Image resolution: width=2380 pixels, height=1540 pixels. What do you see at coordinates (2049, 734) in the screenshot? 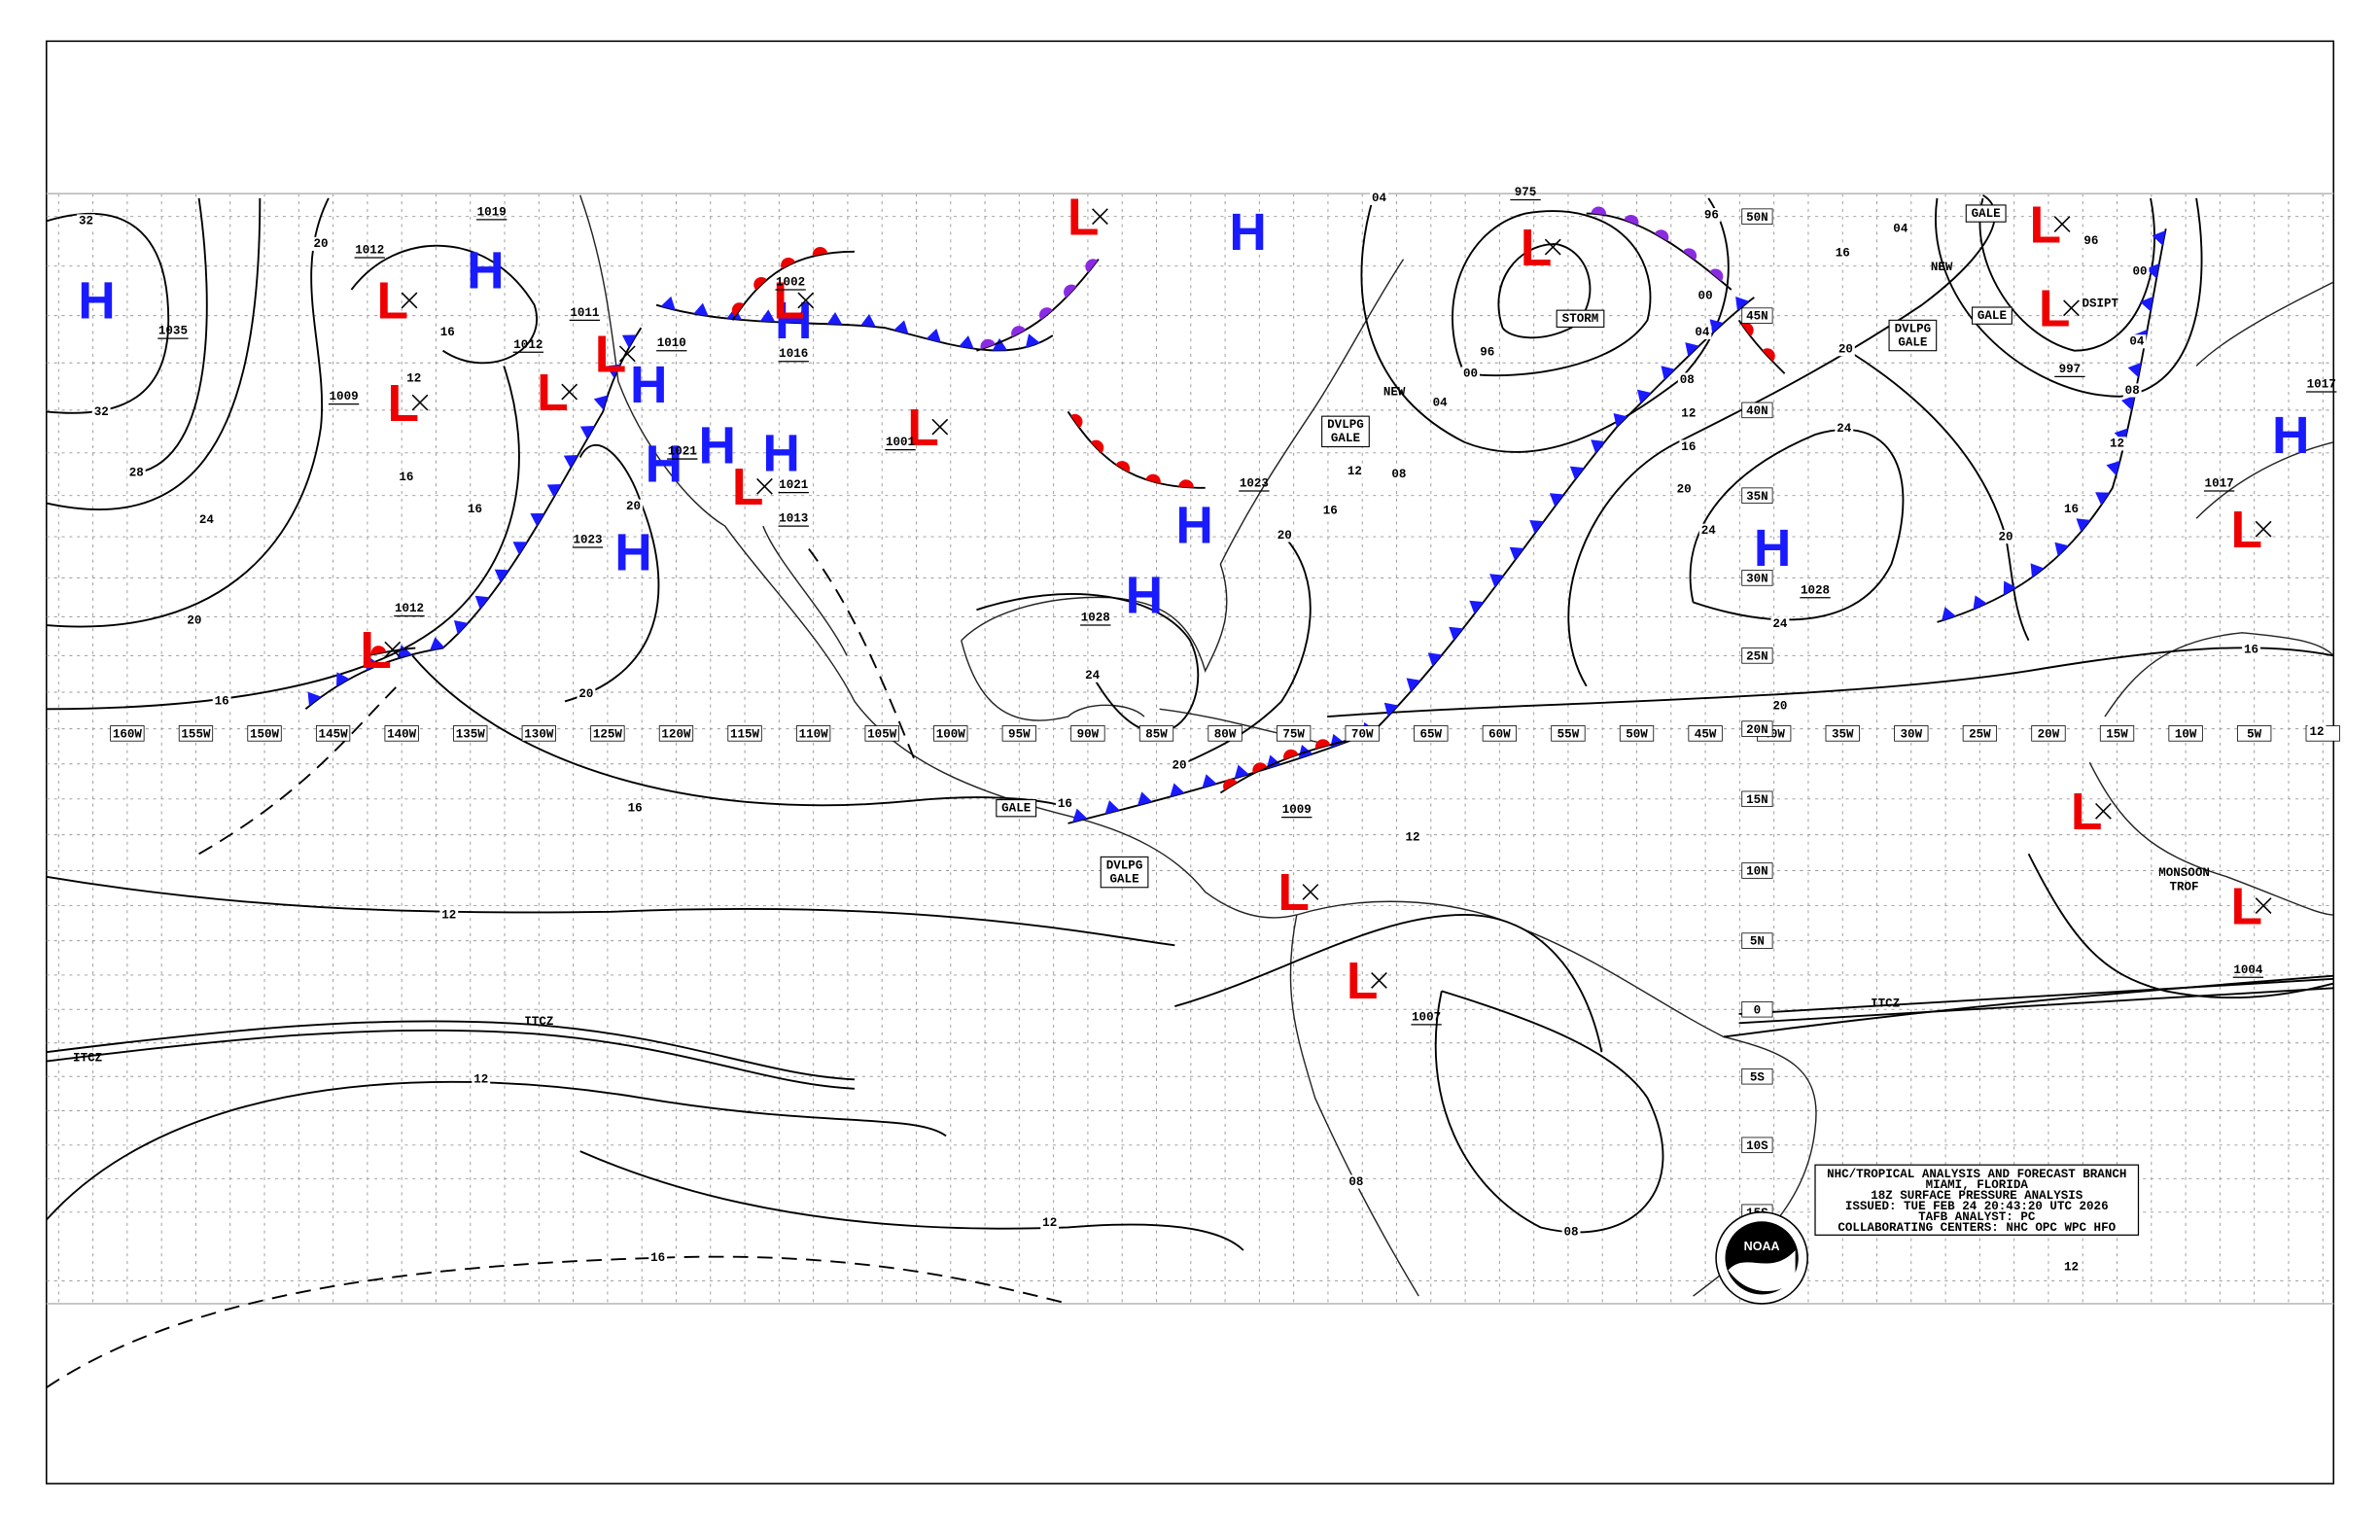
I see `longitude-label: 20W` at bounding box center [2049, 734].